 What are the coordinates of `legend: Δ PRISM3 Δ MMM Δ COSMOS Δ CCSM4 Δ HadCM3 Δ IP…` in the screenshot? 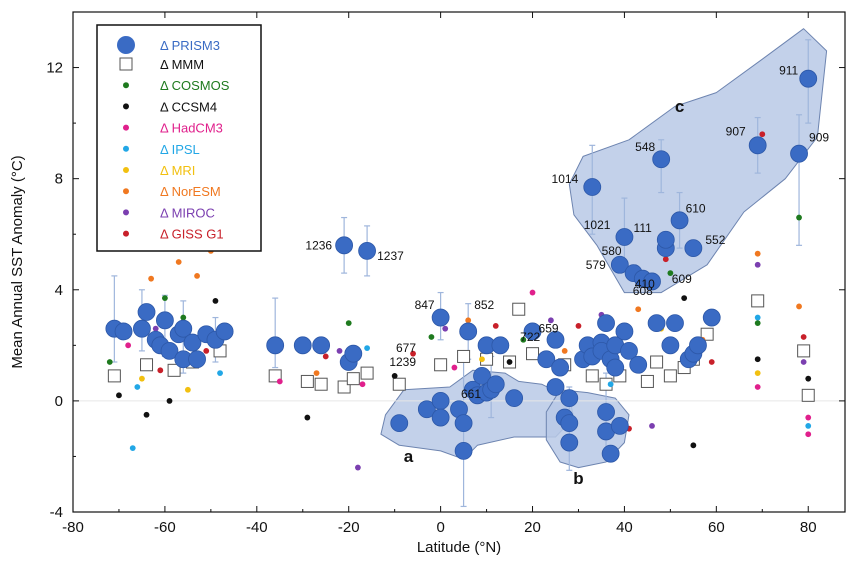 It's located at (179, 138).